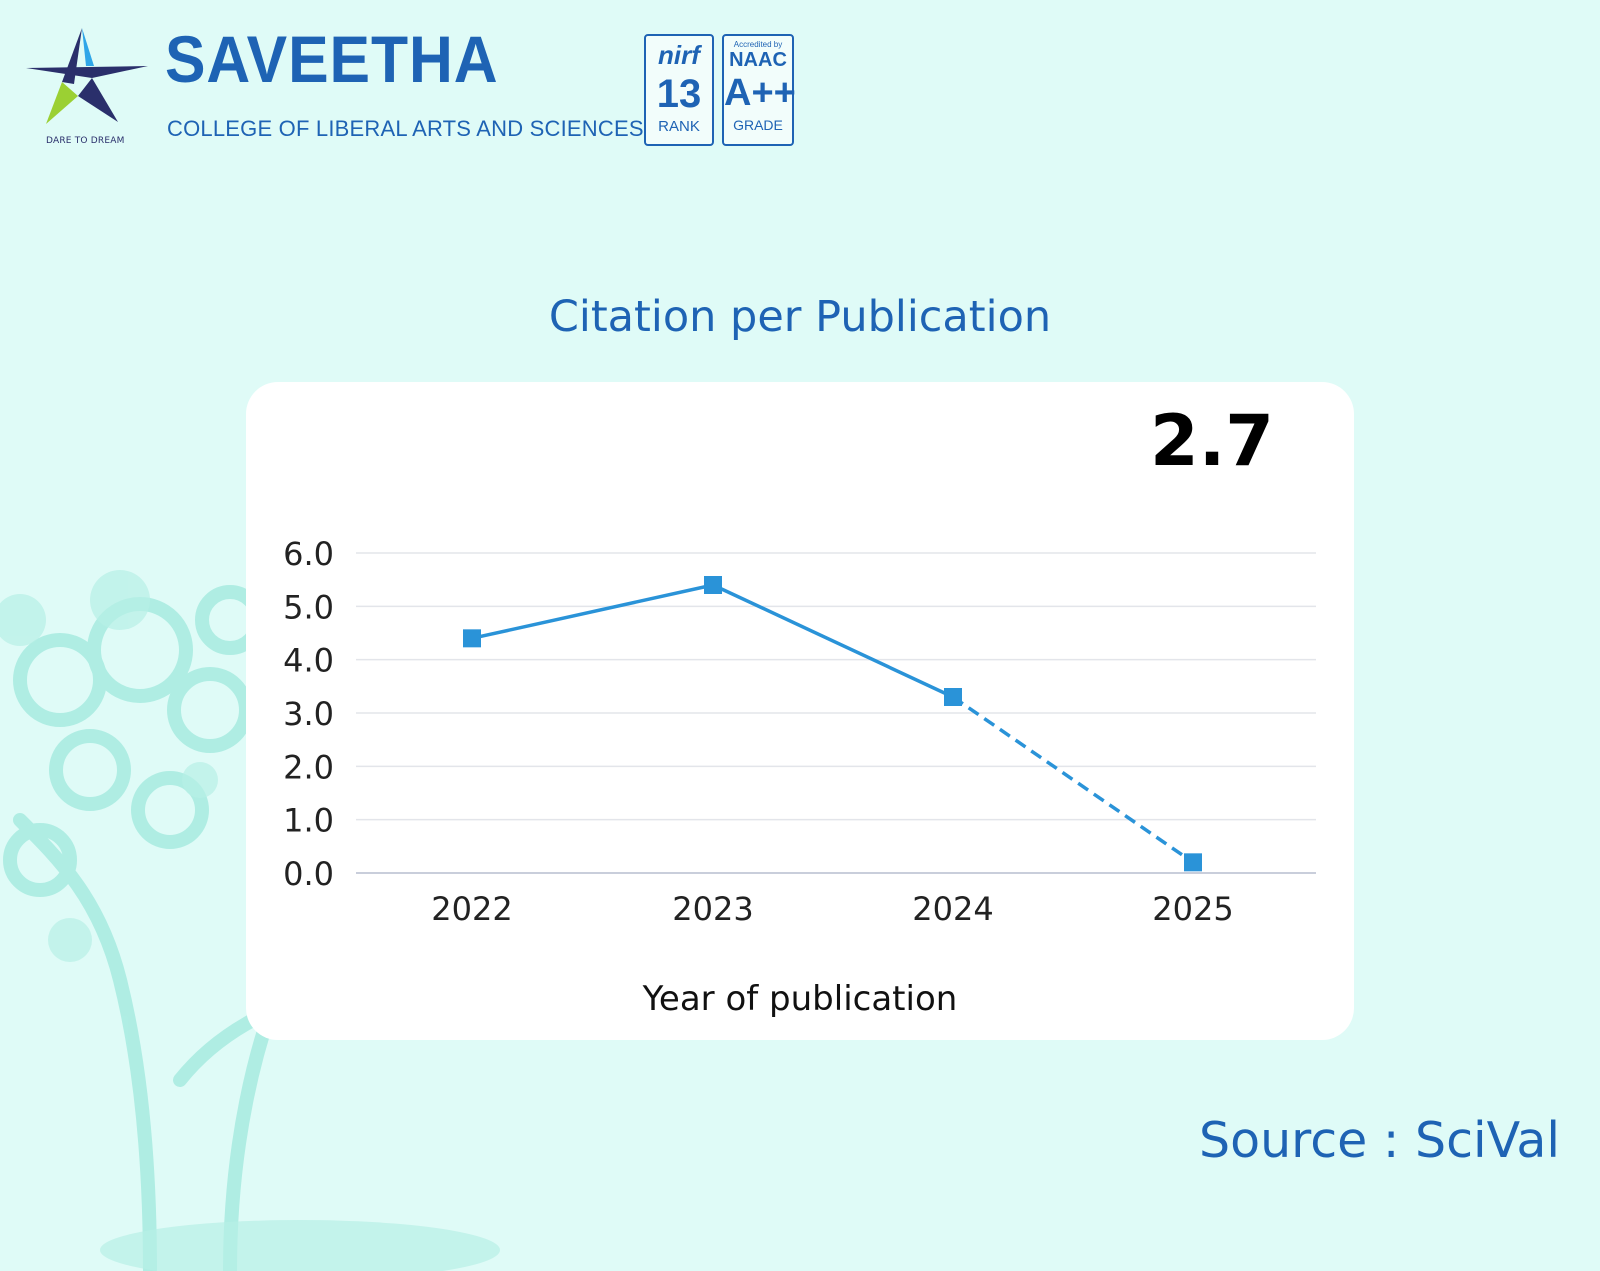 This screenshot has width=1600, height=1271. What do you see at coordinates (679, 126) in the screenshot?
I see `nirf-rank-label: RANK` at bounding box center [679, 126].